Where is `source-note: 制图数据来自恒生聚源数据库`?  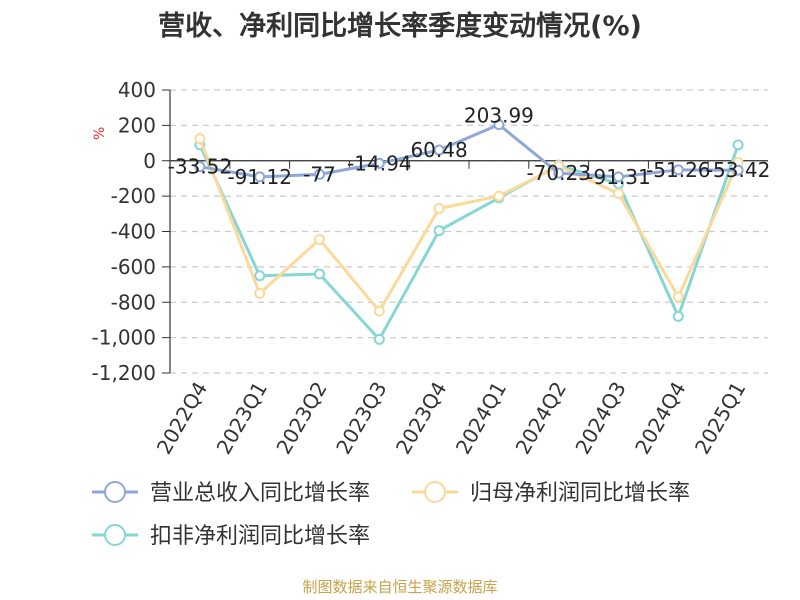
source-note: 制图数据来自恒生聚源数据库 is located at coordinates (400, 587).